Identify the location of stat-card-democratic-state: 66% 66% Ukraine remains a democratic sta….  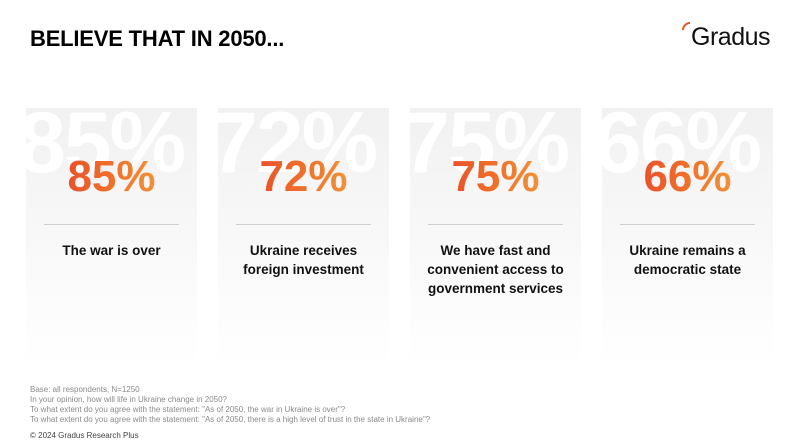
(687, 237).